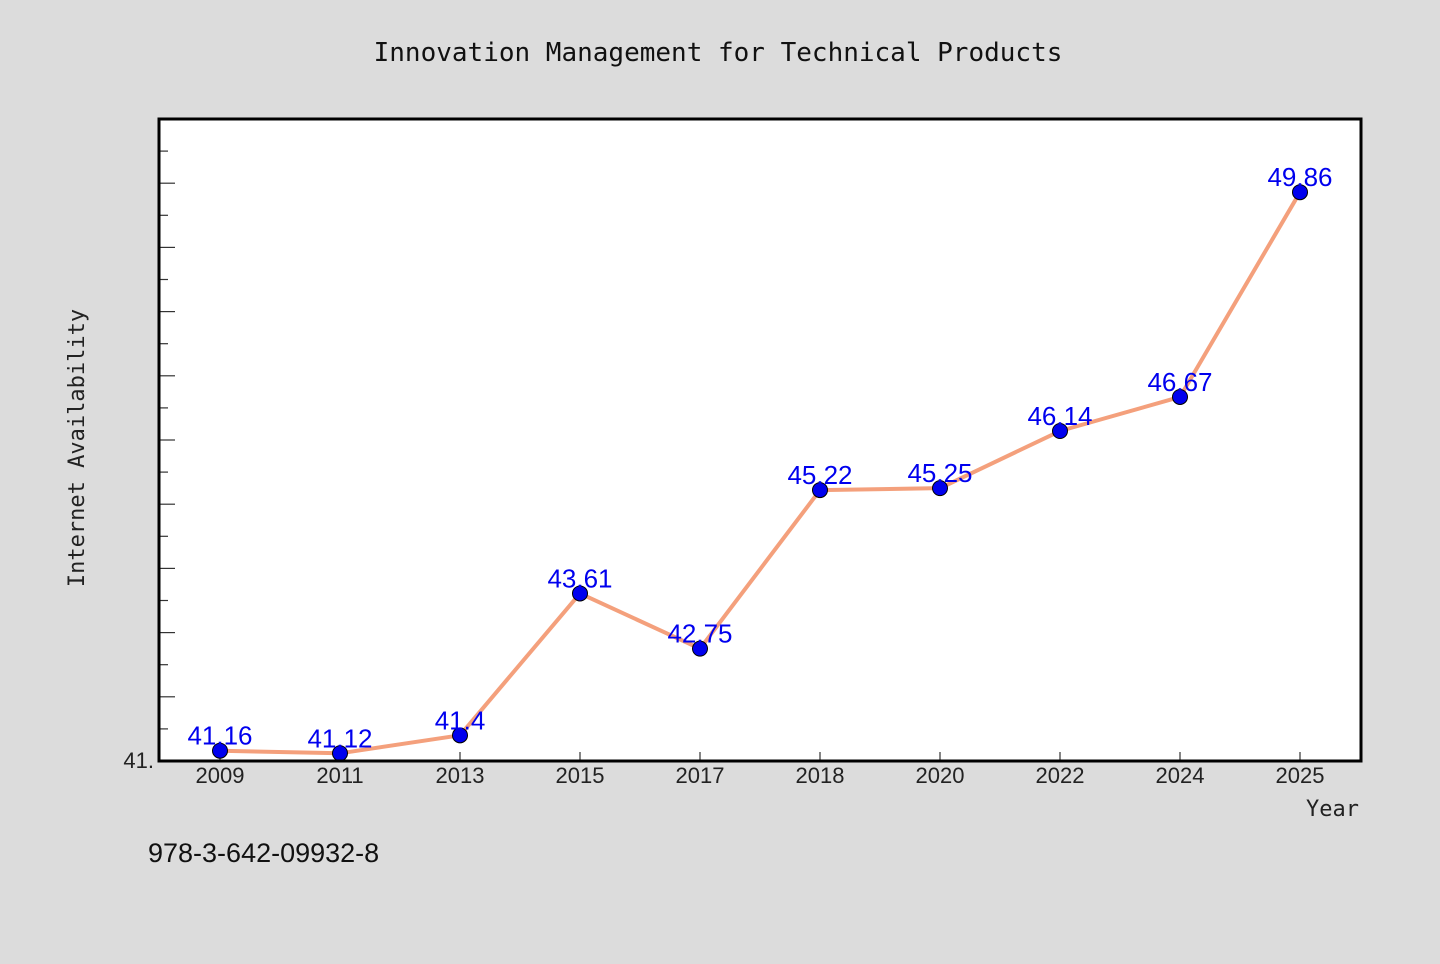  I want to click on y-tick-label: 41., so click(138, 760).